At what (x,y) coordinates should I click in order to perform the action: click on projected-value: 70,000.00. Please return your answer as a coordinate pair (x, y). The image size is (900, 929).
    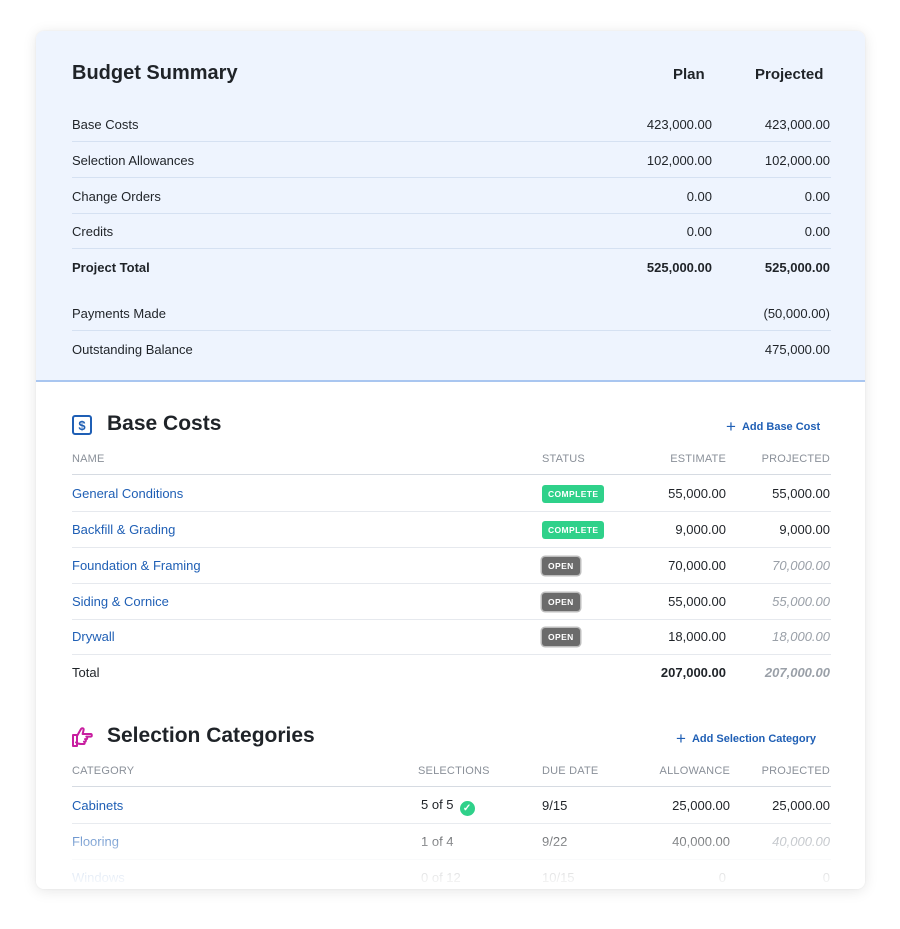
    Looking at the image, I should click on (801, 565).